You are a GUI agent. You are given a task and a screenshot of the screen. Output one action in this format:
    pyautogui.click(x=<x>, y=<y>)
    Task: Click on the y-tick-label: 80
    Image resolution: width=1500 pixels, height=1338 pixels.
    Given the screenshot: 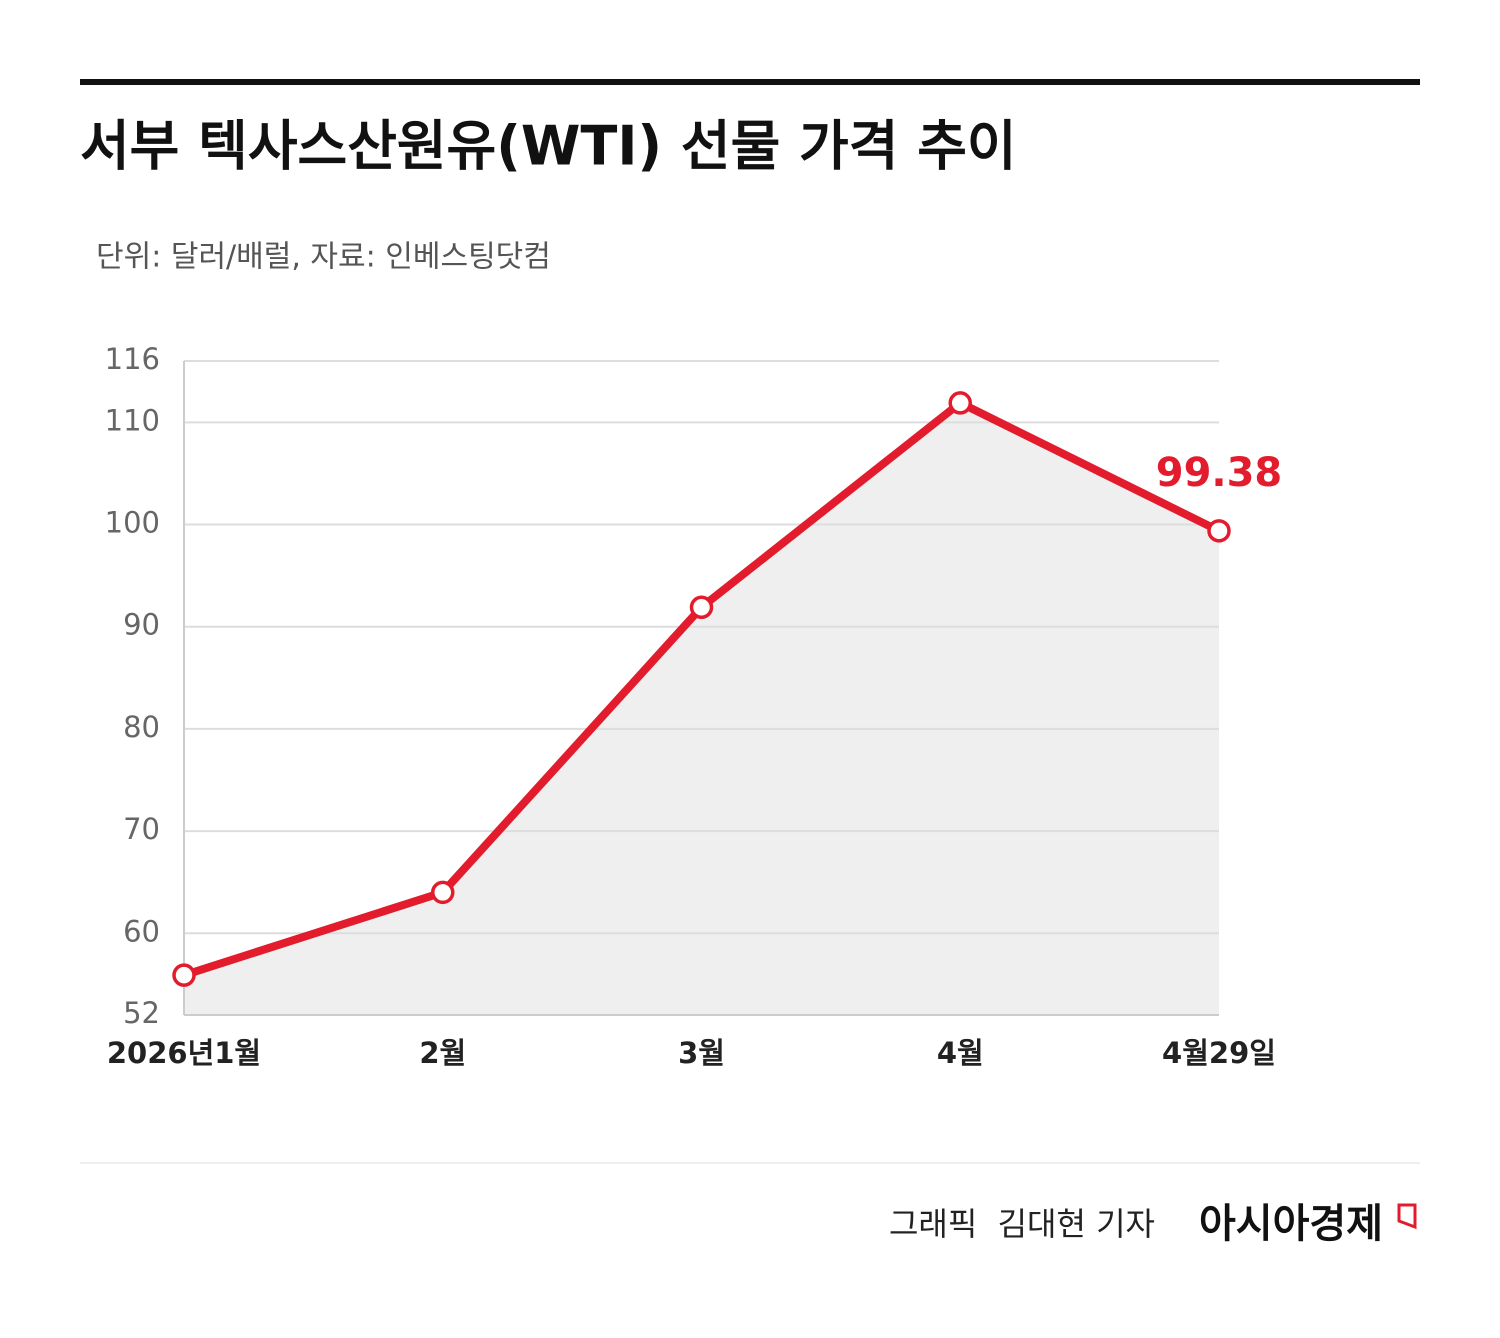 What is the action you would take?
    pyautogui.click(x=141, y=727)
    